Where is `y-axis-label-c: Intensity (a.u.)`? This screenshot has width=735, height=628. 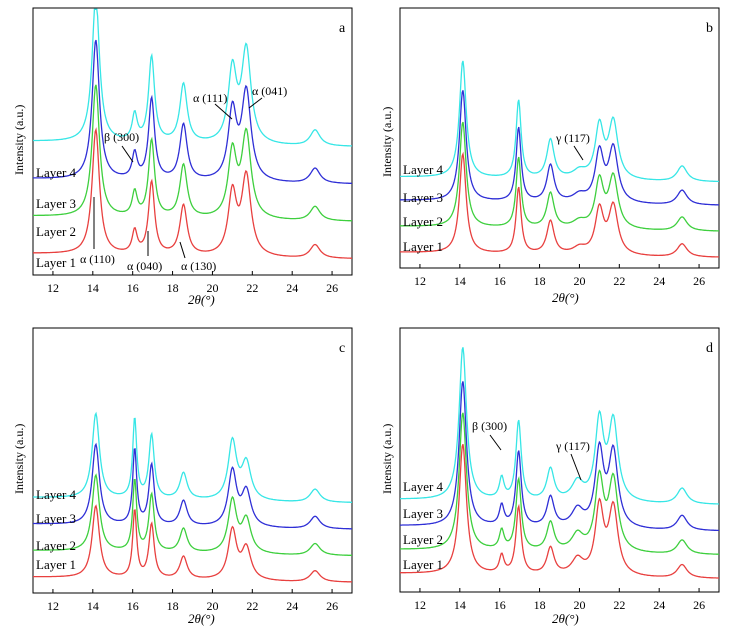 y-axis-label-c: Intensity (a.u.) is located at coordinates (19, 459).